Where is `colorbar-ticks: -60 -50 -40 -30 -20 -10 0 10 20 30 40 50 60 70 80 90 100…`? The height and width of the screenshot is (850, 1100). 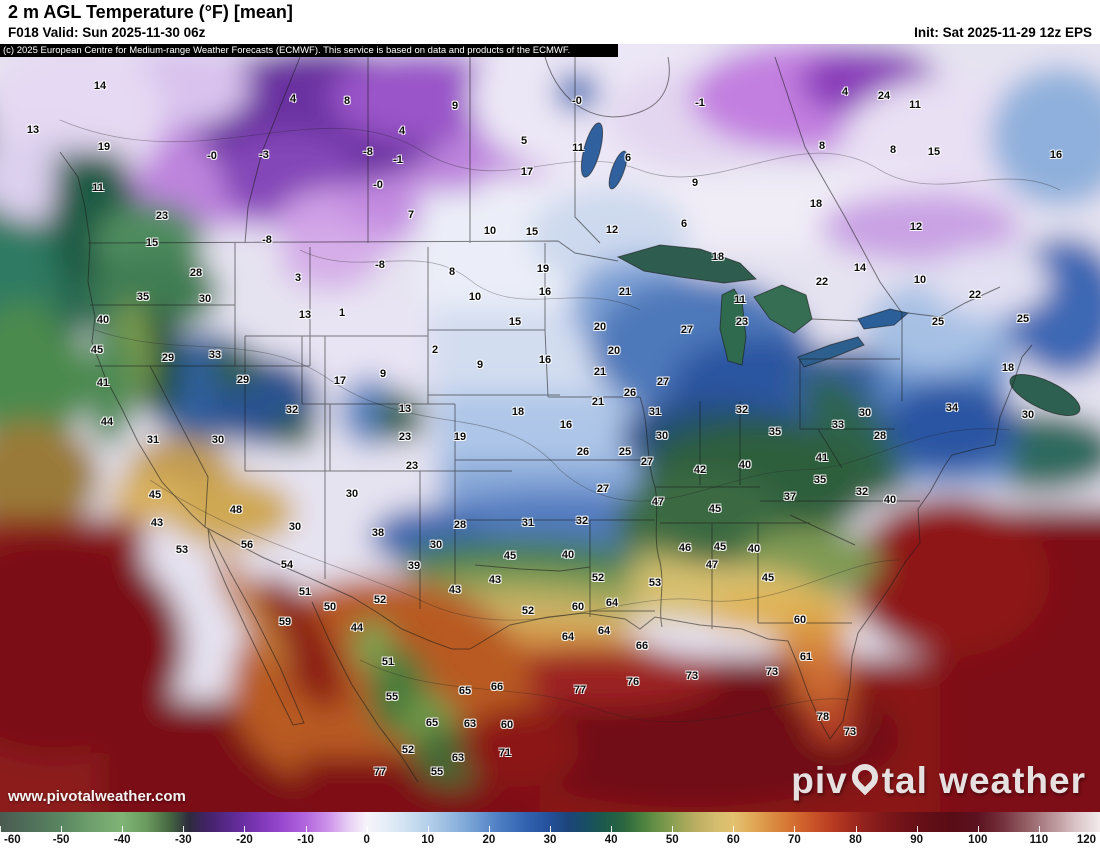 colorbar-ticks: -60 -50 -40 -30 -20 -10 0 10 20 30 40 50 60 70 80 90 100… is located at coordinates (550, 841).